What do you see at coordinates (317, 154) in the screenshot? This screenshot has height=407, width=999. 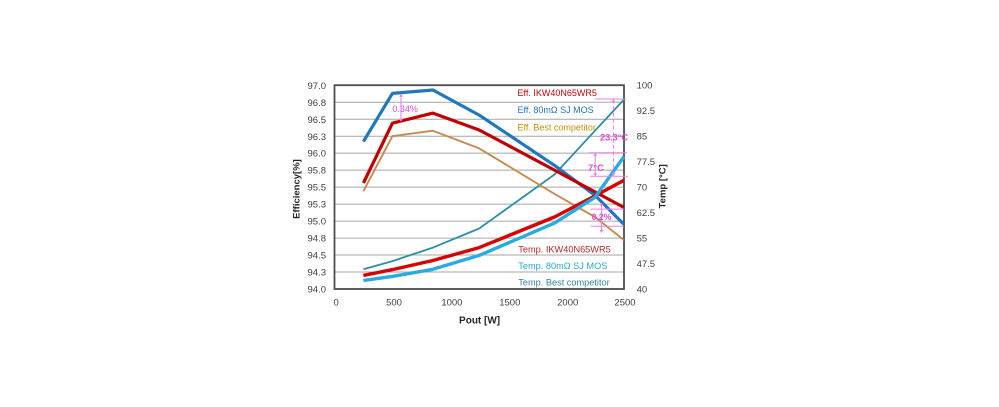 I see `svg-text: 96.0` at bounding box center [317, 154].